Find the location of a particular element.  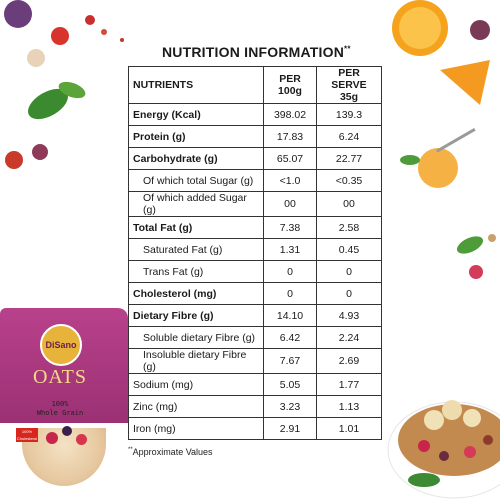

table-row: Dietary Fibre (g) 14.10 4.93 is located at coordinates (255, 315).